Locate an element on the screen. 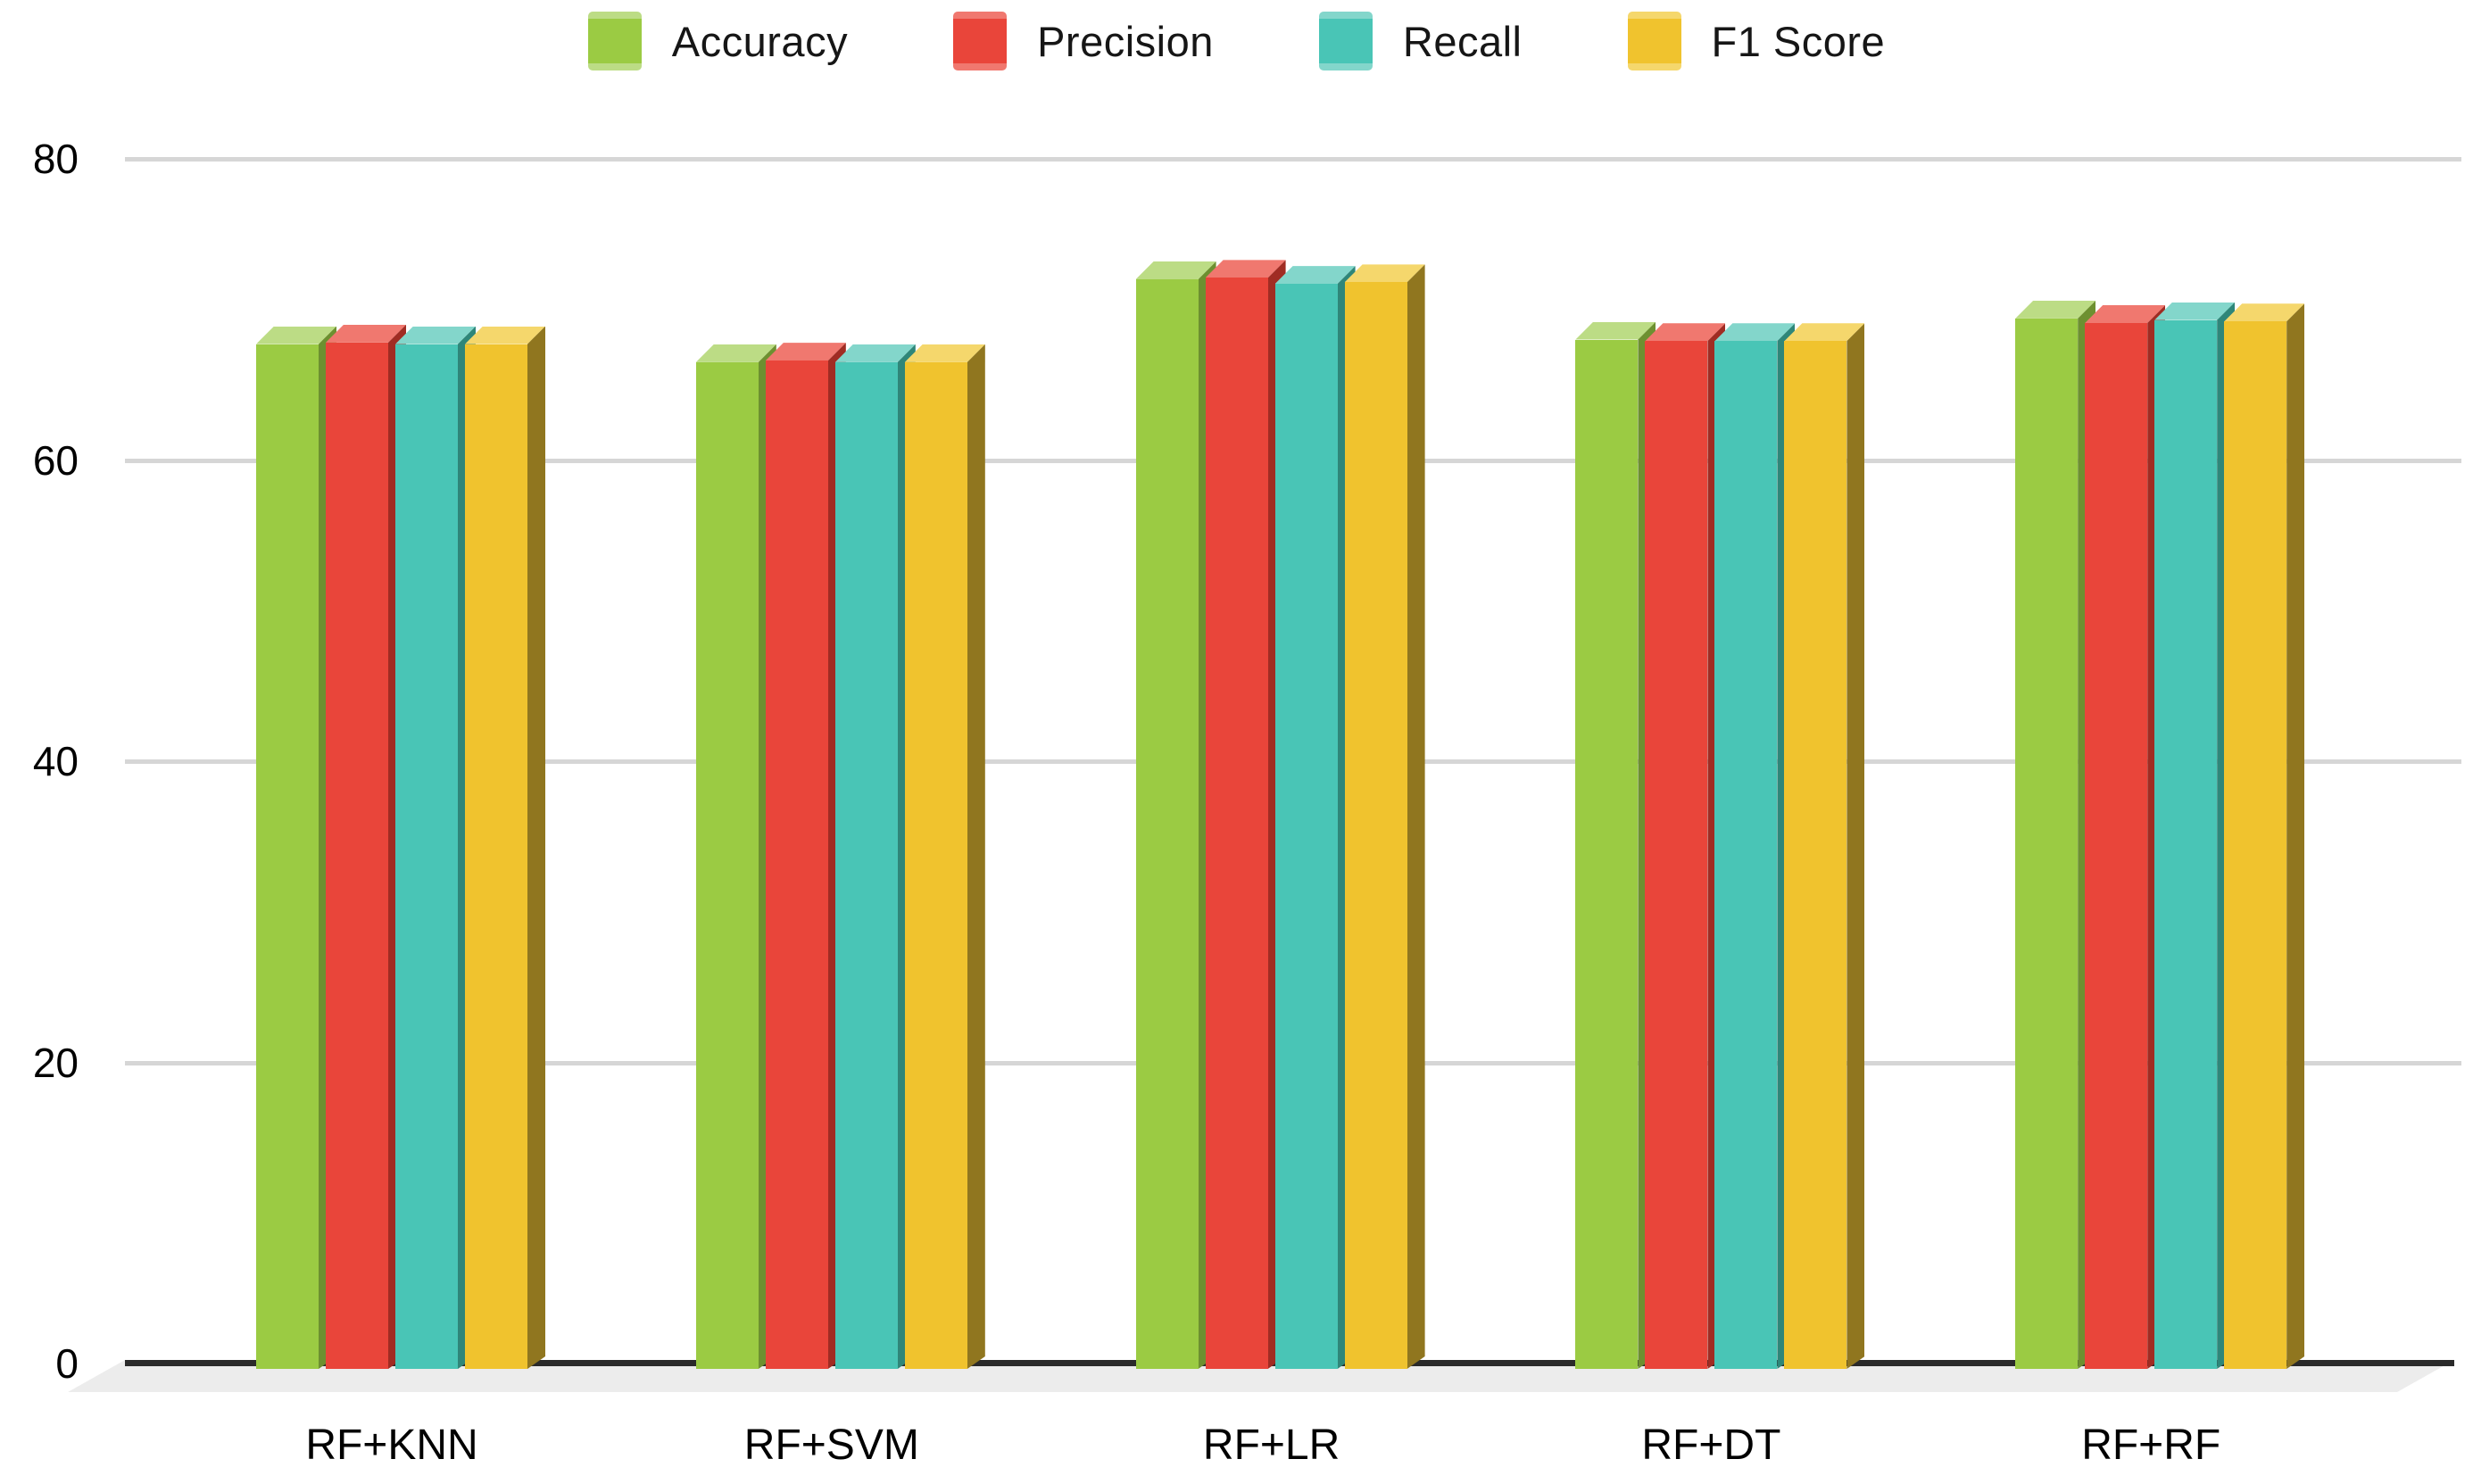 This screenshot has width=2473, height=1484. bar-recall-rf-dt-top is located at coordinates (1755, 332).